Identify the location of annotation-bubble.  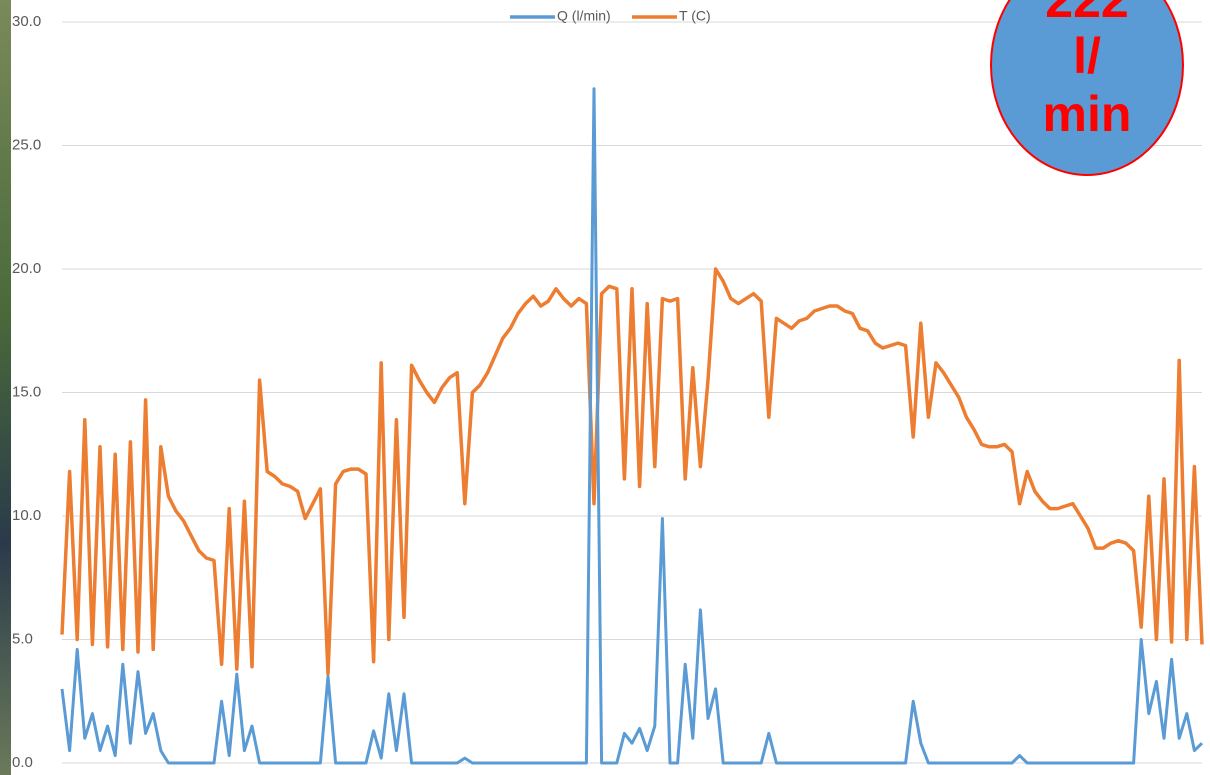
(1087, 88).